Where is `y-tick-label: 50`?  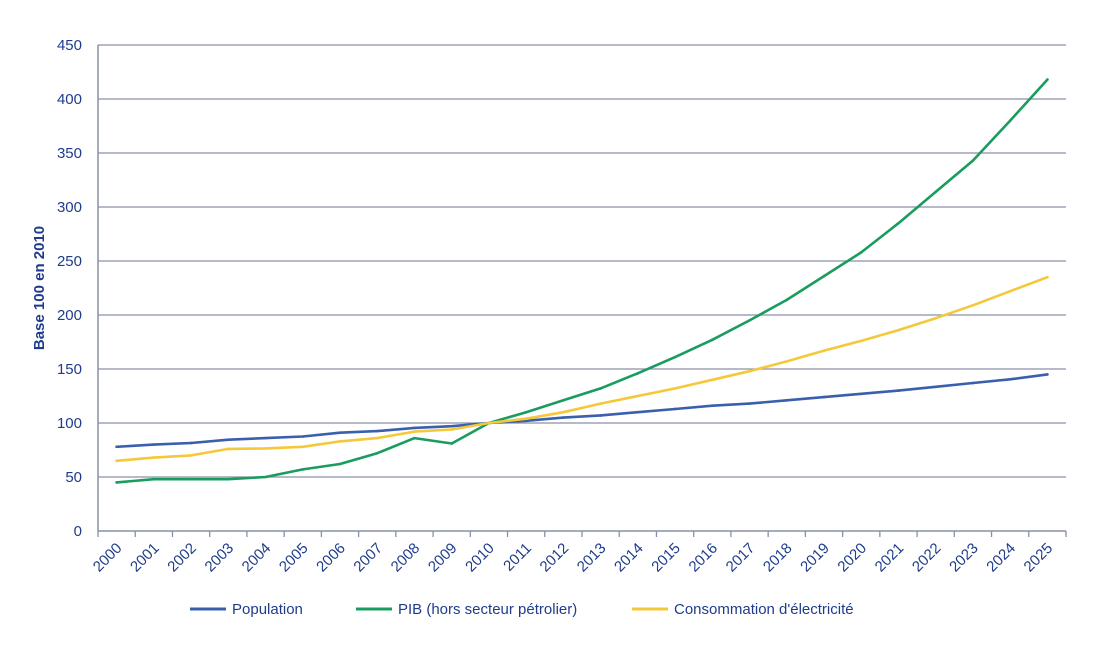
y-tick-label: 50 is located at coordinates (73, 477).